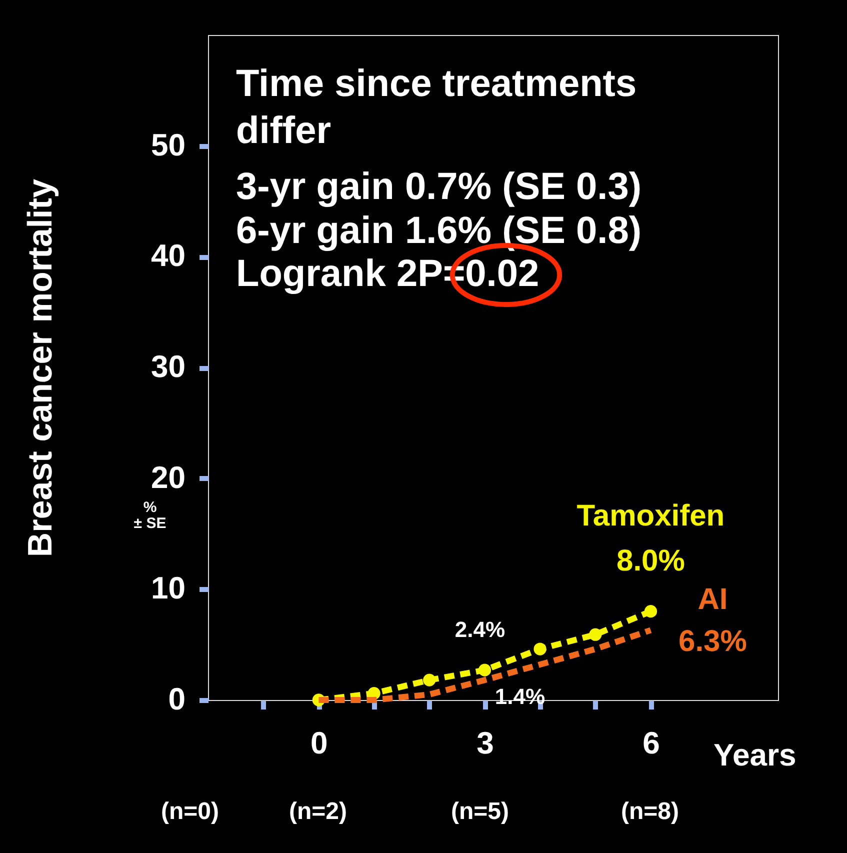 This screenshot has height=853, width=847. What do you see at coordinates (439, 231) in the screenshot?
I see `annotation: 6-yr gain 1.6% (SE 0.8)` at bounding box center [439, 231].